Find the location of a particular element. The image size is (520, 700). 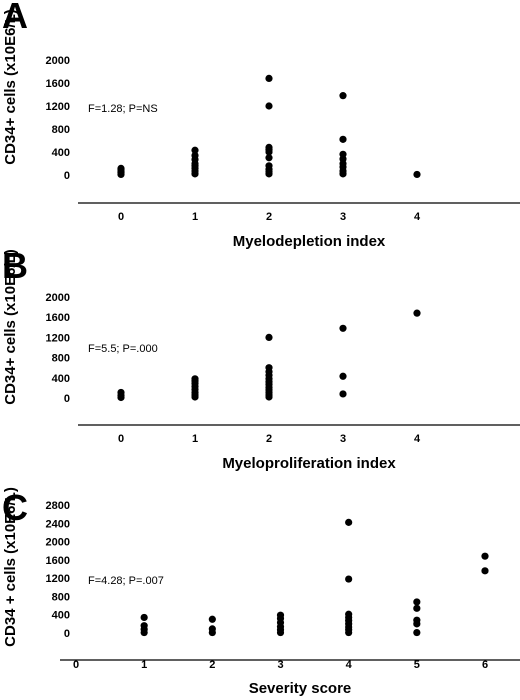

stat-annotation: F=4.28; P=.007 is located at coordinates (126, 581).